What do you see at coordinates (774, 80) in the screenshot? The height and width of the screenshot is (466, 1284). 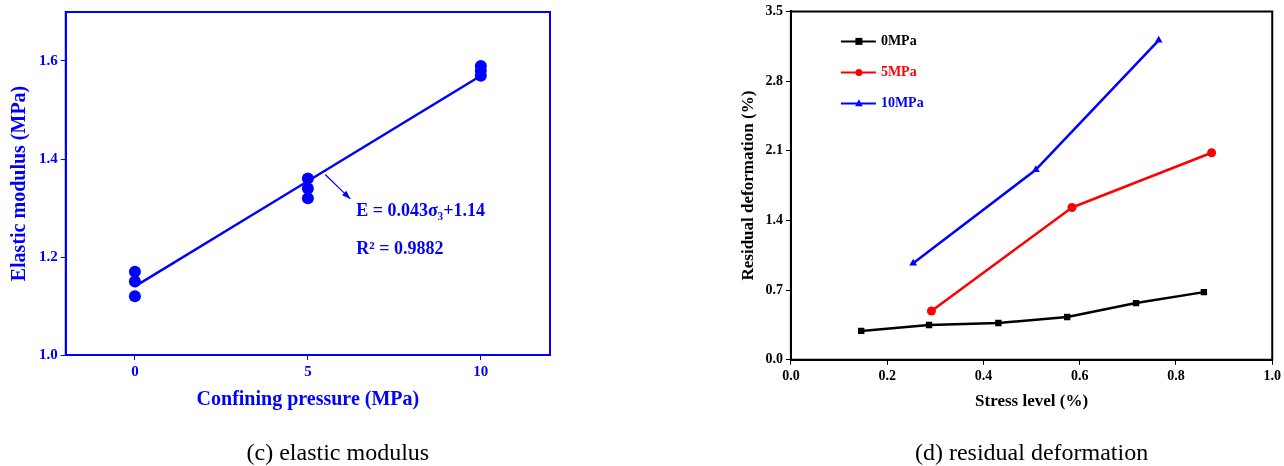 I see `y-tick-label: 2.8` at bounding box center [774, 80].